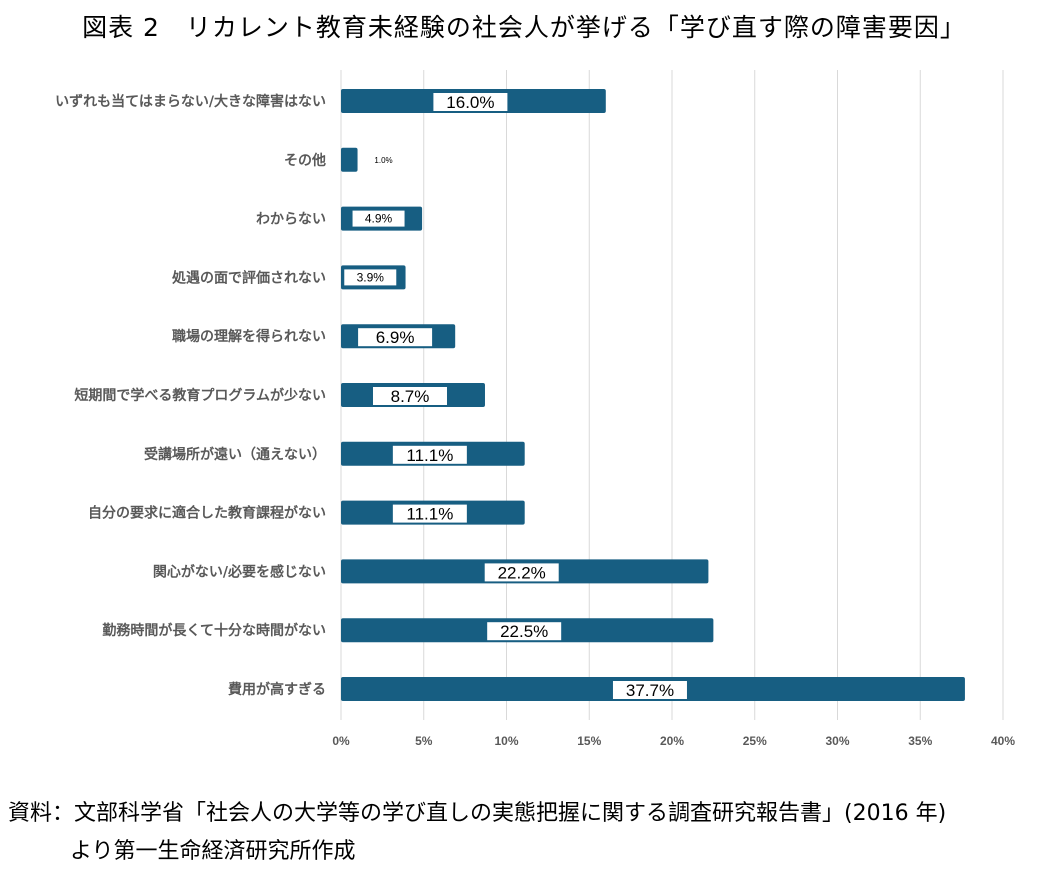 The width and height of the screenshot is (1048, 876). What do you see at coordinates (349, 159) in the screenshot?
I see `bar` at bounding box center [349, 159].